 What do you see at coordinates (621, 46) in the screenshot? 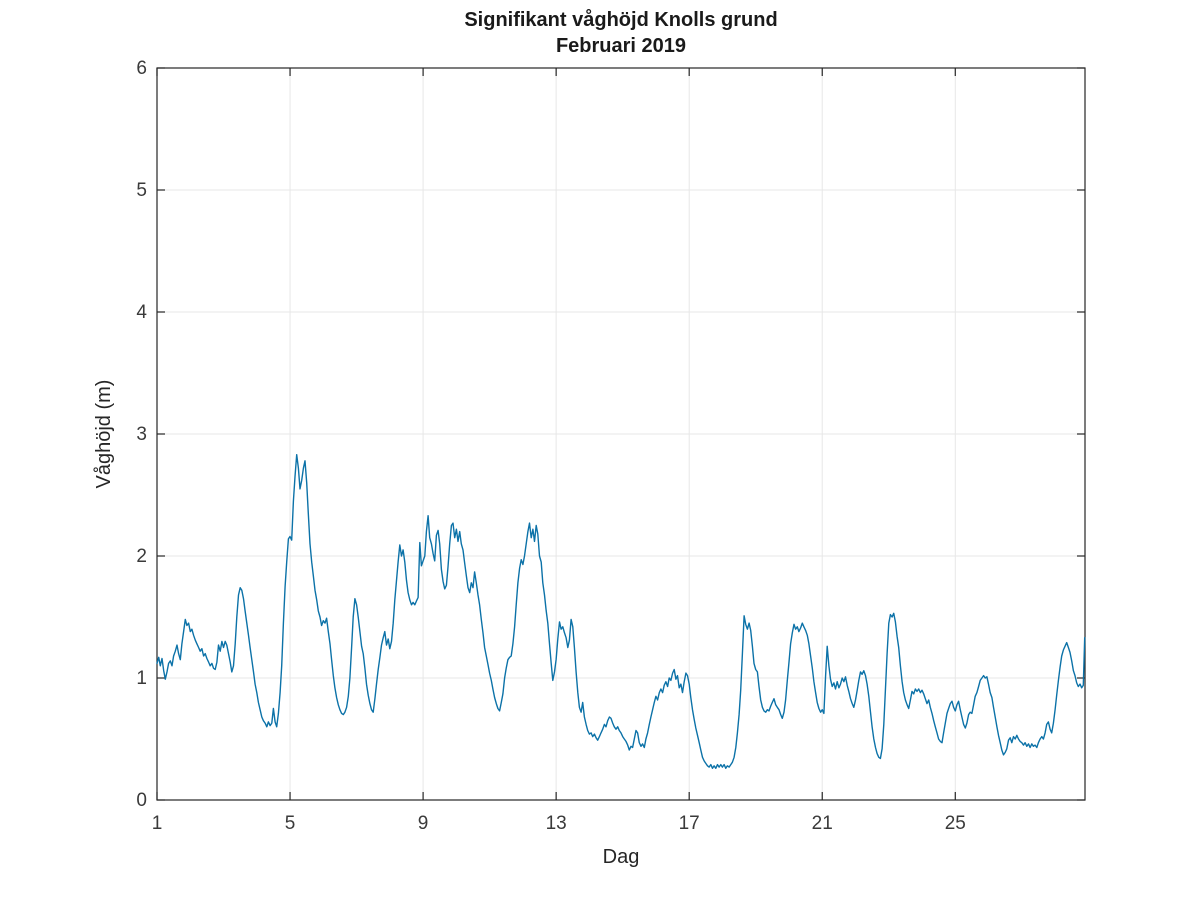
I see `chart-subtitle: Februari 2019` at bounding box center [621, 46].